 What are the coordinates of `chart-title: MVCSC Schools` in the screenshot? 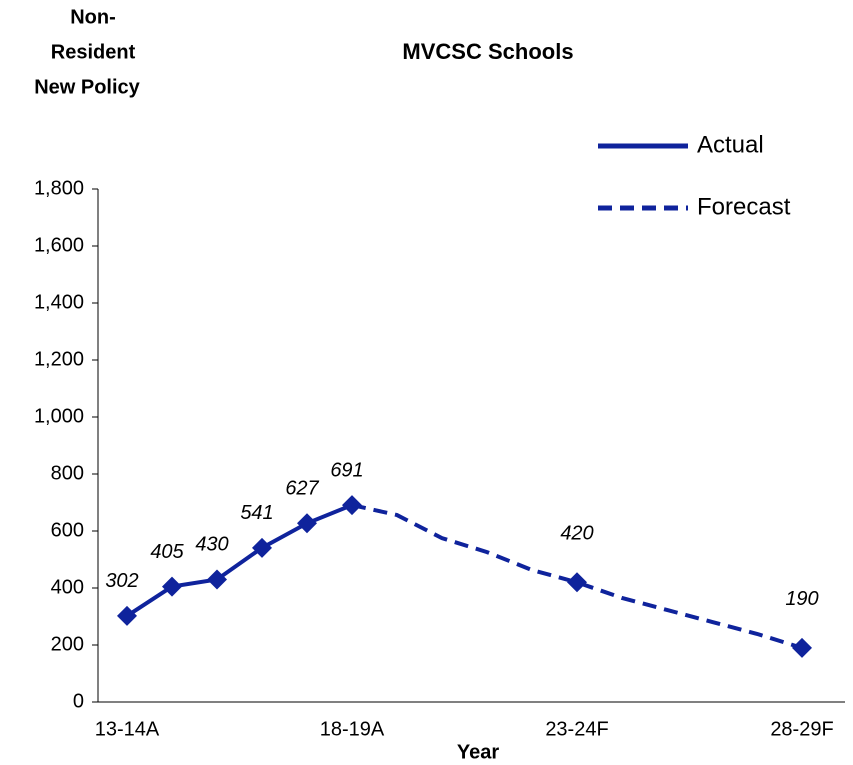 It's located at (487, 51).